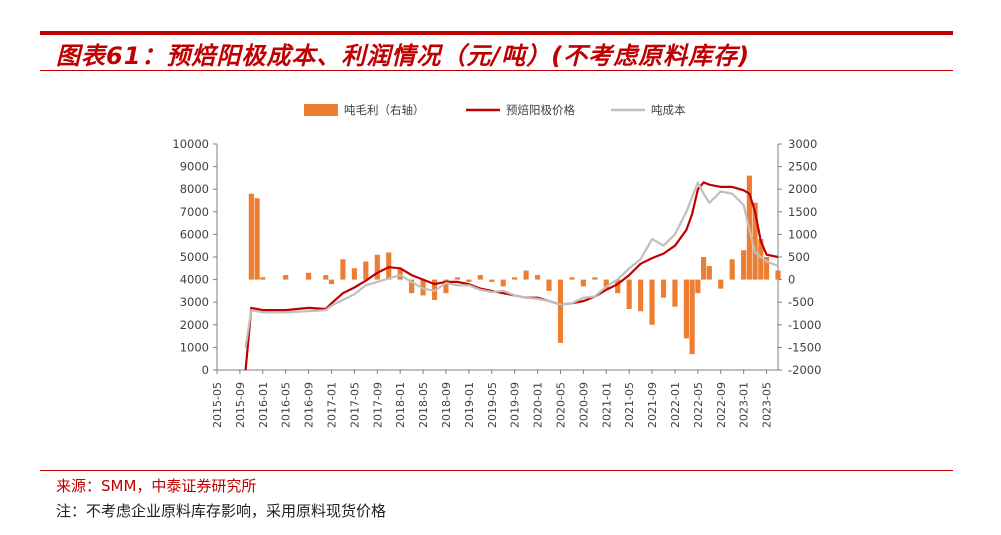  What do you see at coordinates (802, 189) in the screenshot?
I see `right-tick-label: 2000` at bounding box center [802, 189].